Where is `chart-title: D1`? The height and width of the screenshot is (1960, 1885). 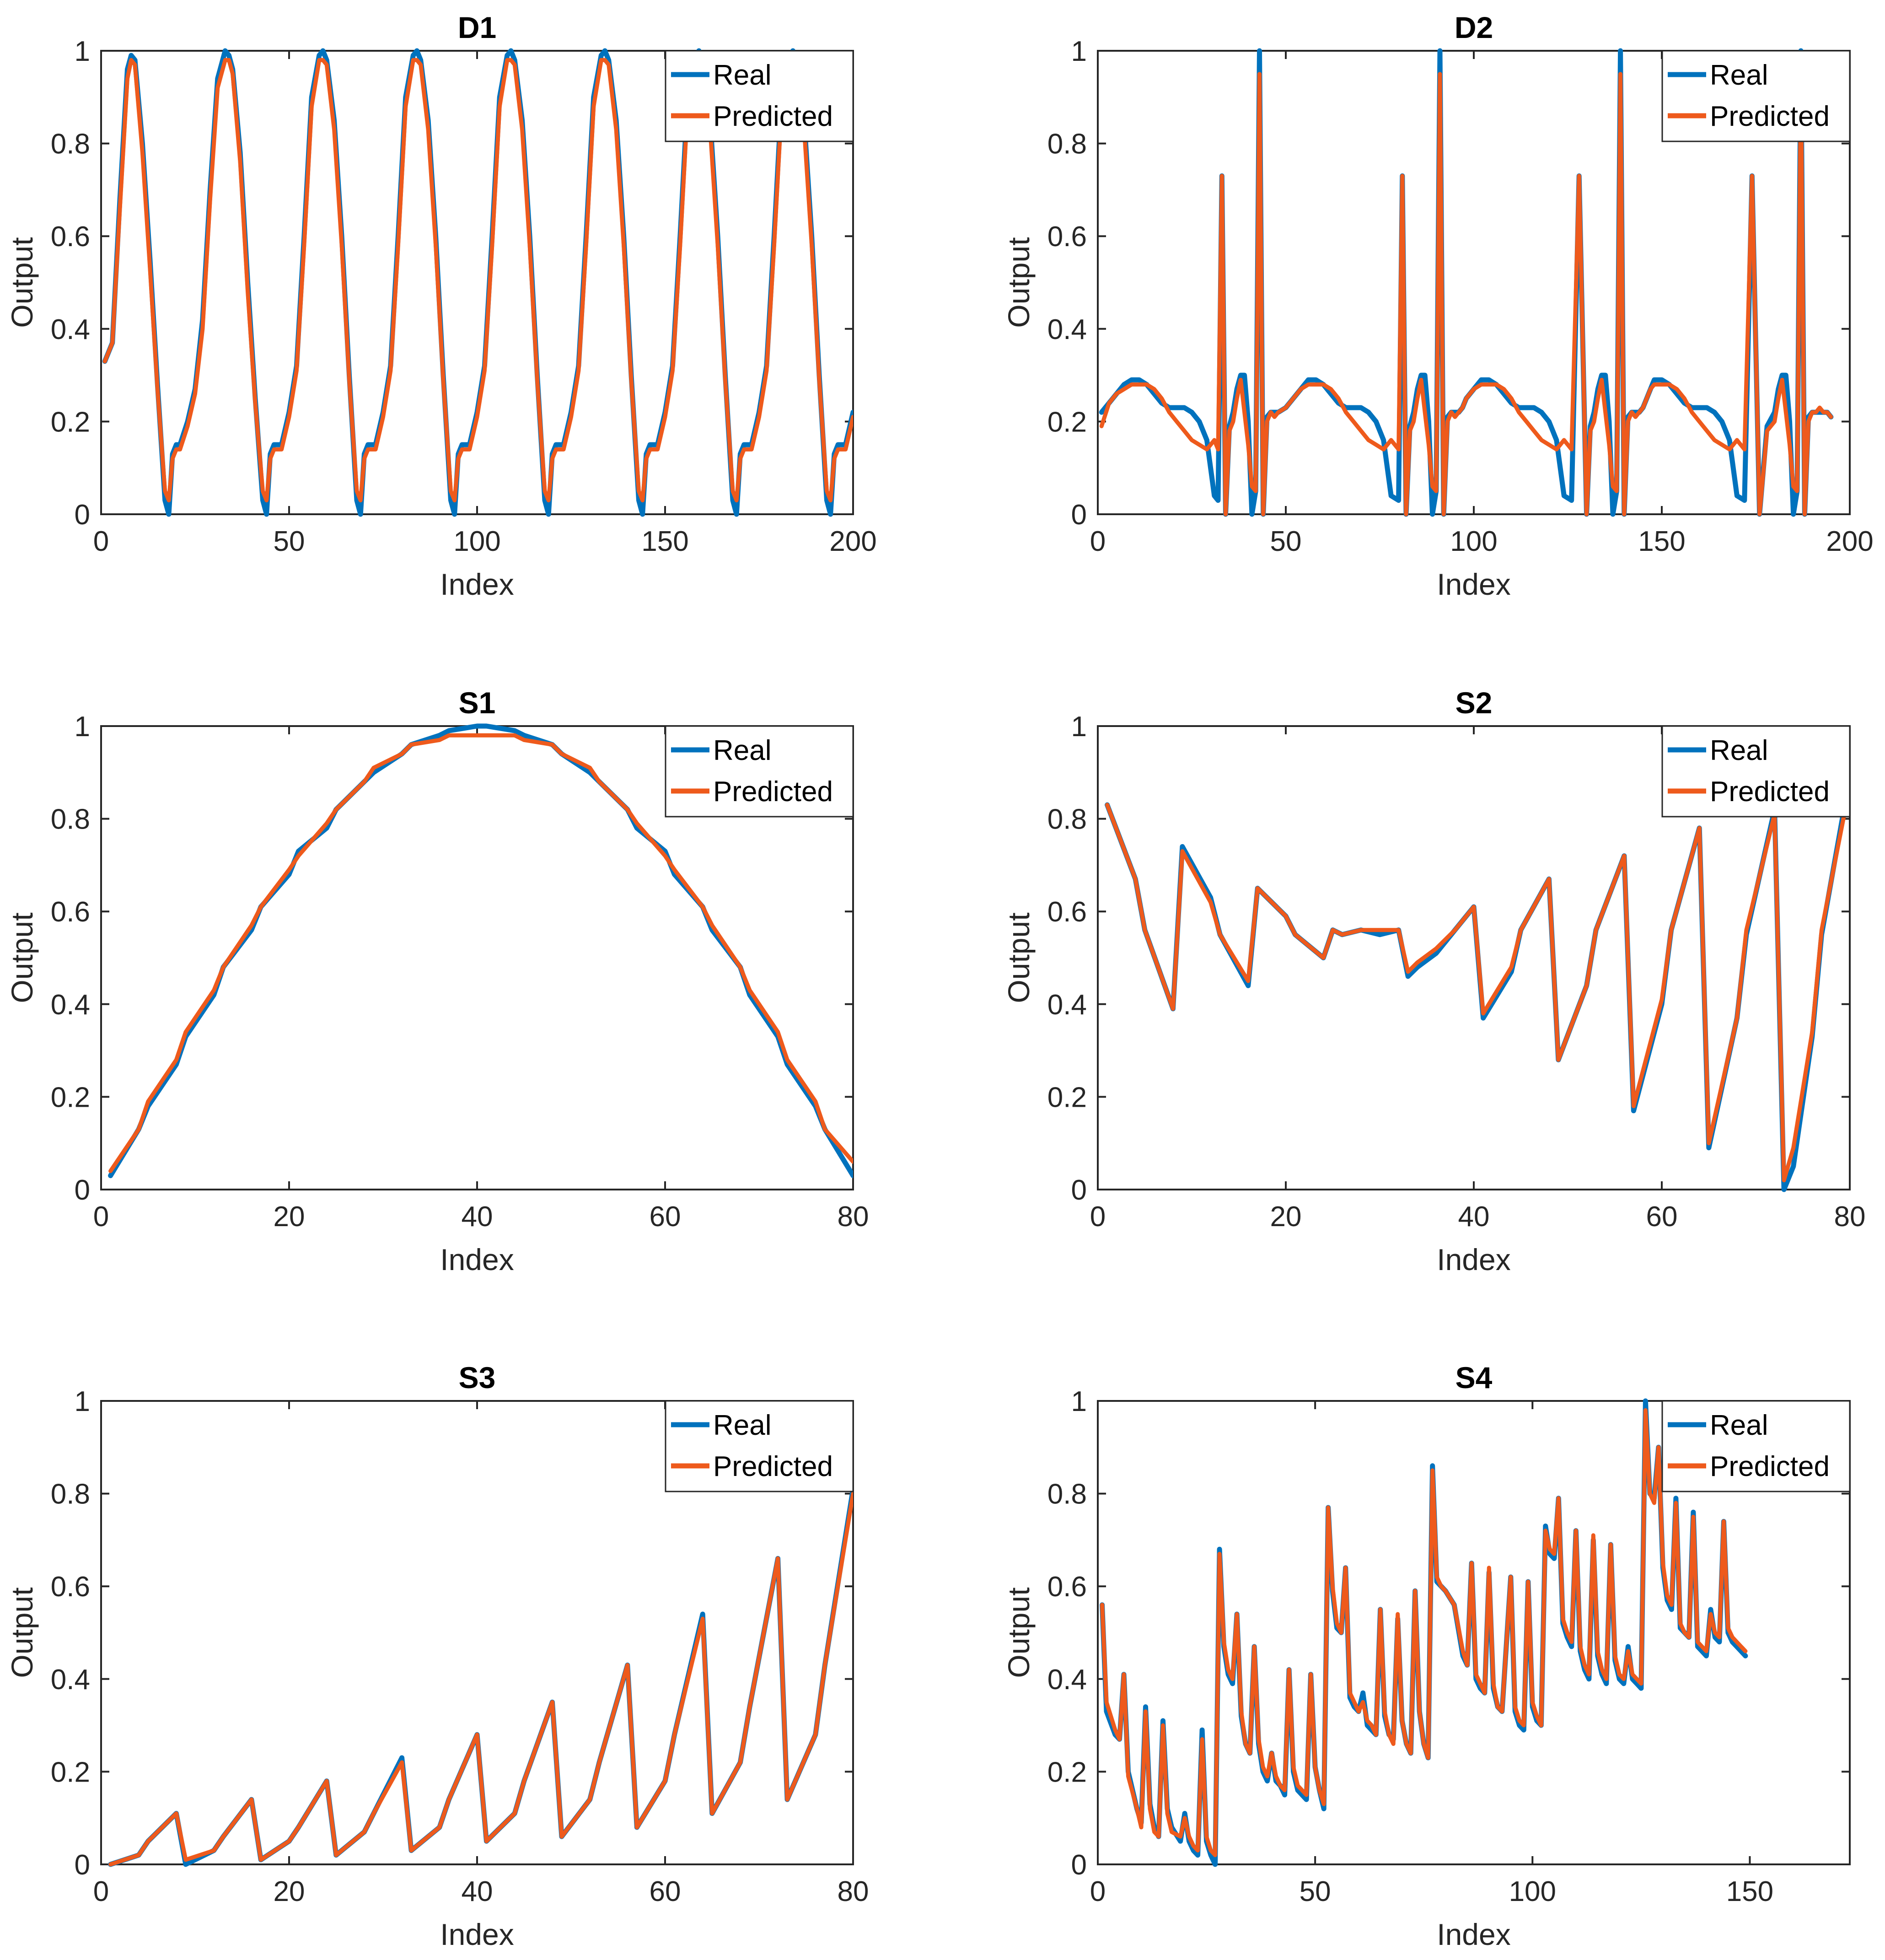 chart-title: D1 is located at coordinates (477, 27).